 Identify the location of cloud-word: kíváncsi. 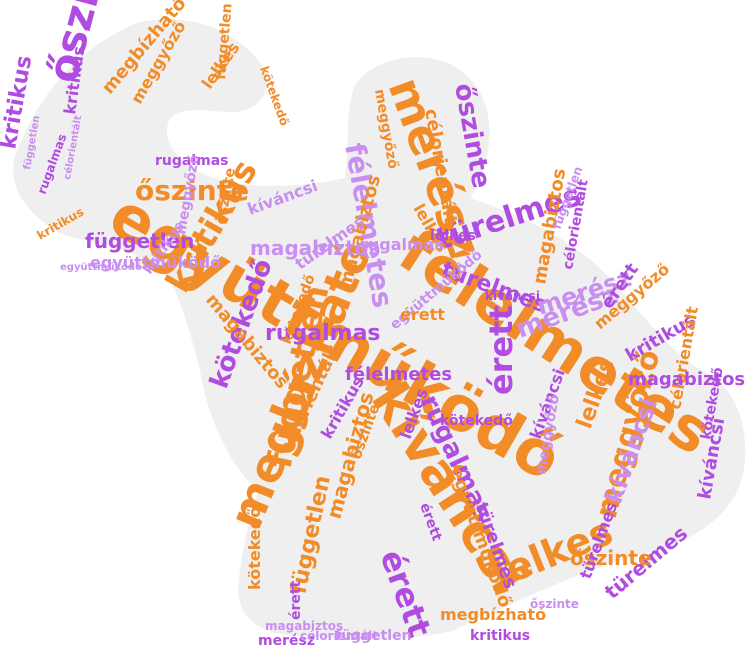
(512, 296).